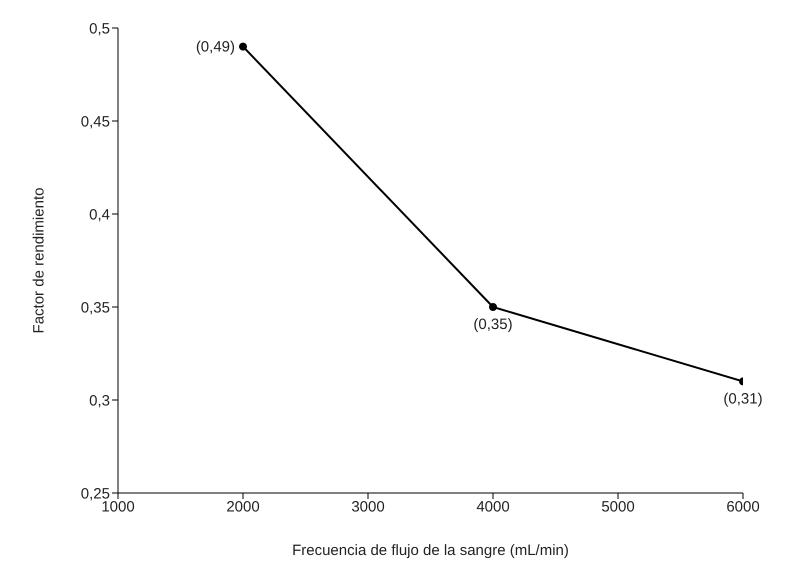  What do you see at coordinates (368, 507) in the screenshot?
I see `x-tick-label: 3000` at bounding box center [368, 507].